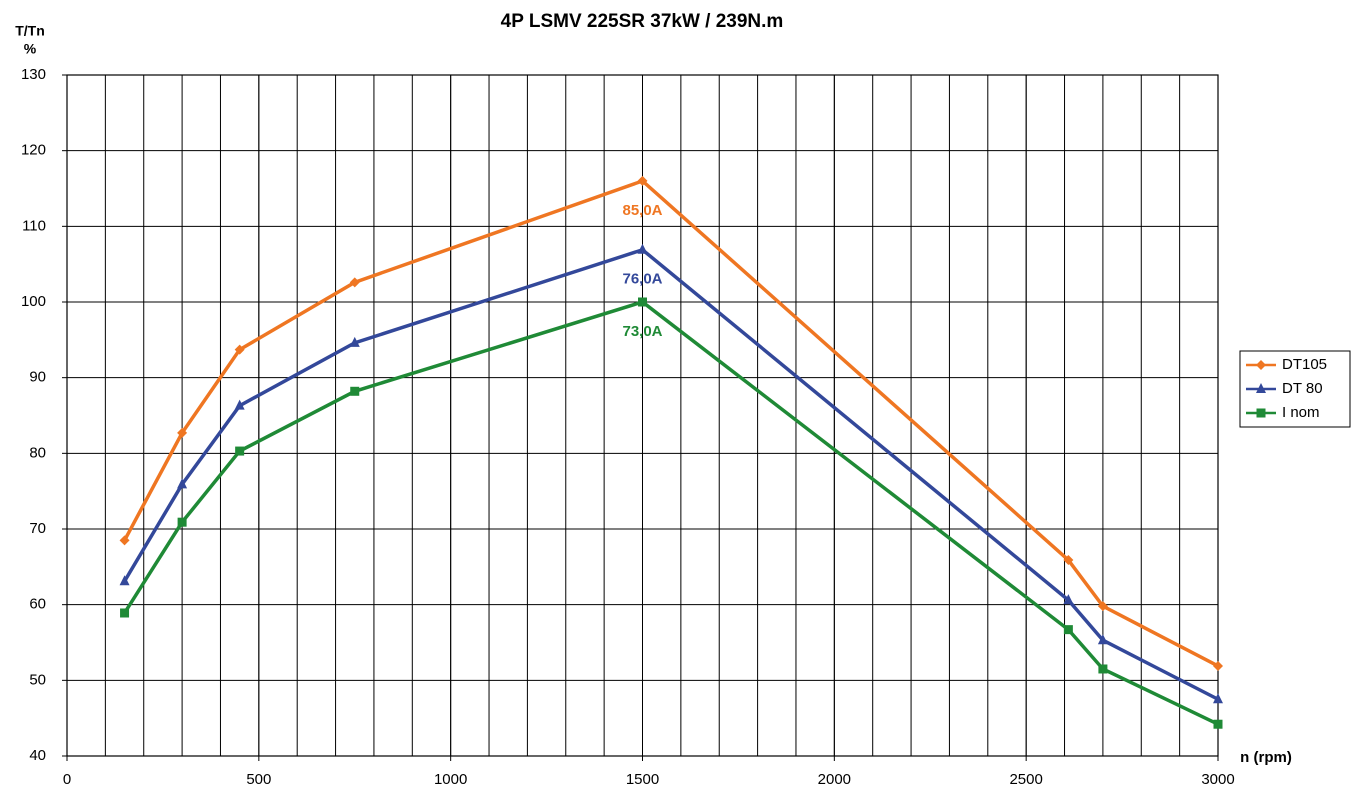 The height and width of the screenshot is (793, 1354). Describe the element at coordinates (450, 779) in the screenshot. I see `x-tick-label: 1000` at that location.